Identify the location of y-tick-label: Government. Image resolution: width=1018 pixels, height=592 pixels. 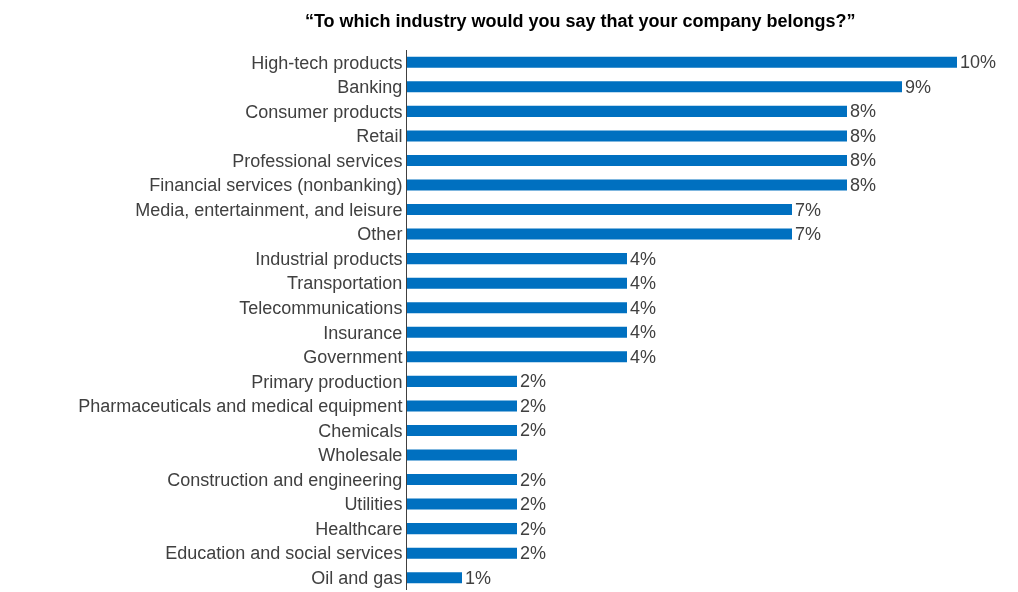
(353, 357).